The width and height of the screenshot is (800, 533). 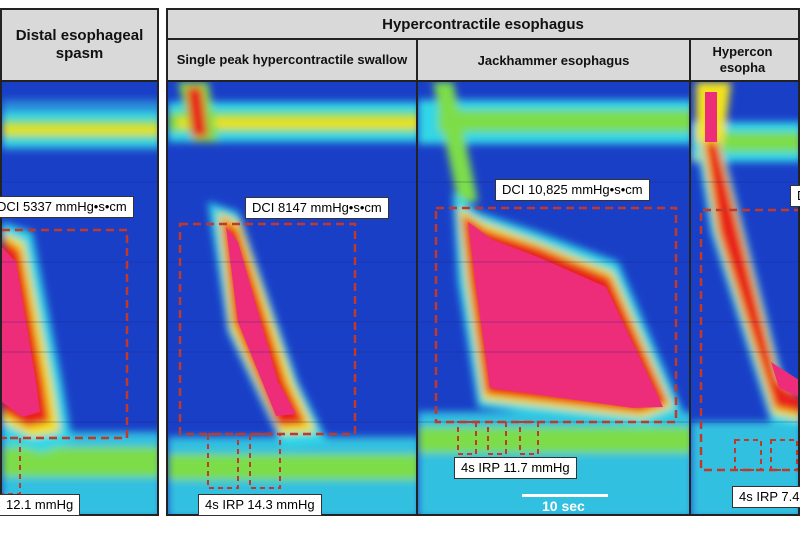 I want to click on header-distal-label: Distal esophageal spasm, so click(x=79, y=44).